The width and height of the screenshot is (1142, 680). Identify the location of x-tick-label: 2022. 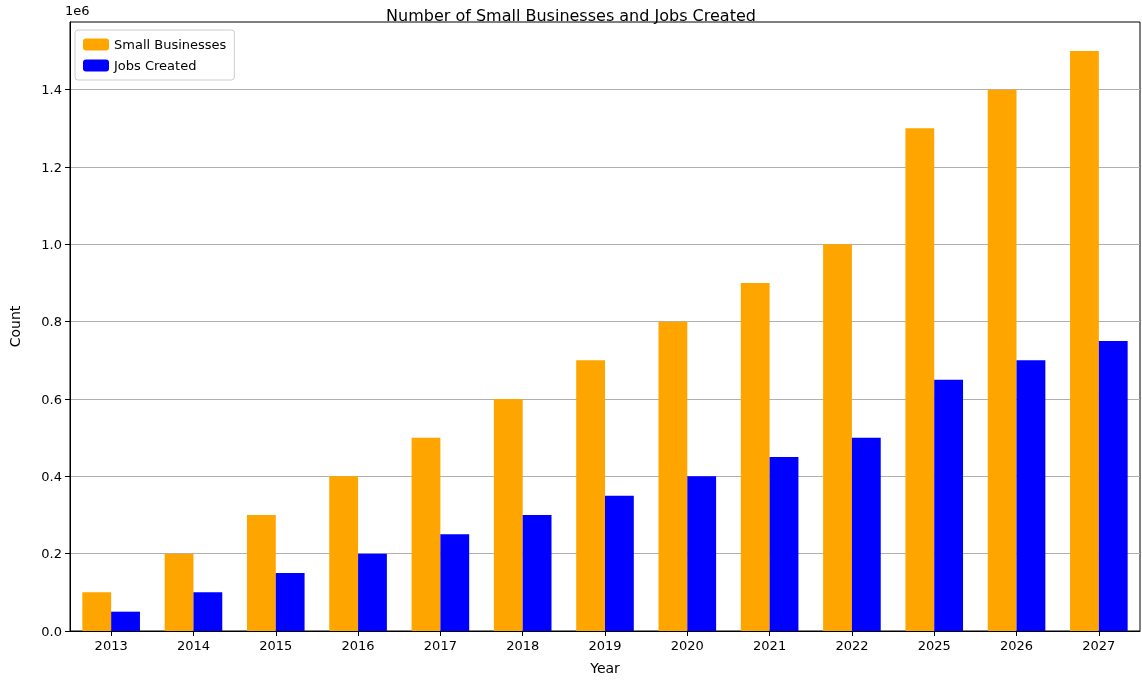
(852, 645).